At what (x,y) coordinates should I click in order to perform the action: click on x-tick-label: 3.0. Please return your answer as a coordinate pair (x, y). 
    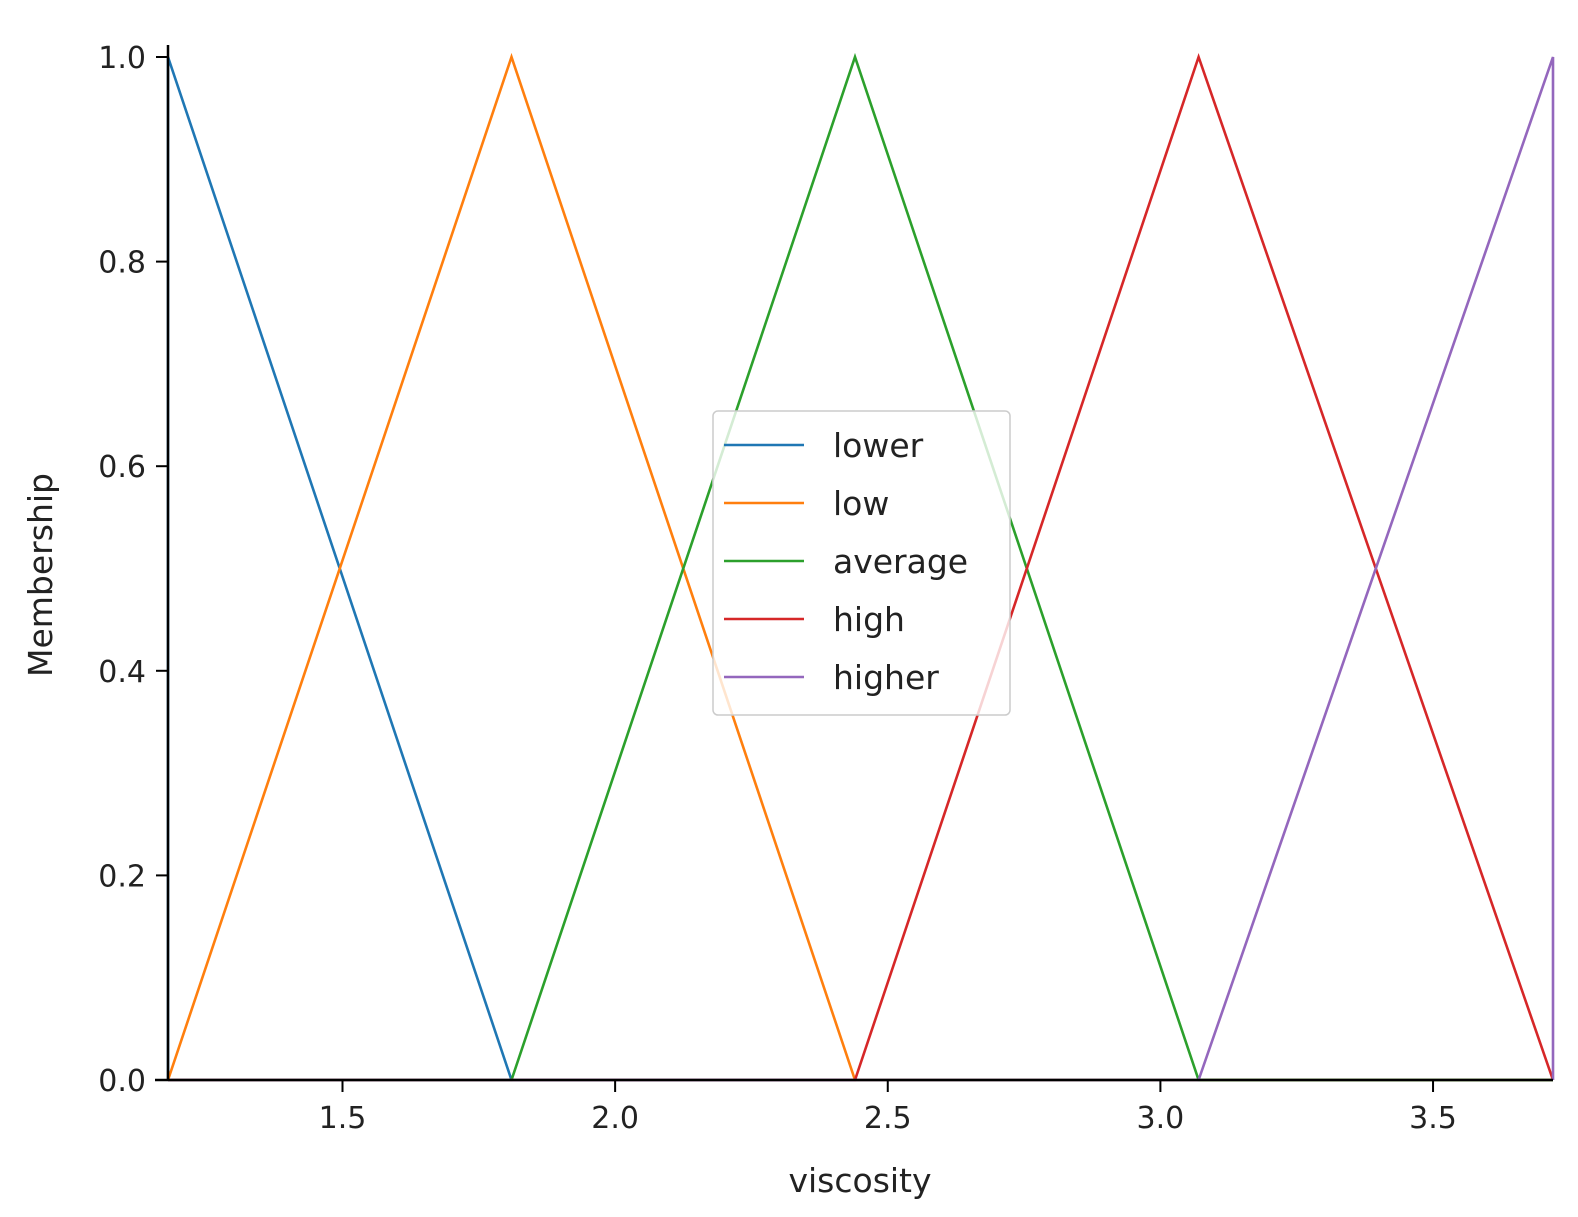
    Looking at the image, I should click on (1161, 1118).